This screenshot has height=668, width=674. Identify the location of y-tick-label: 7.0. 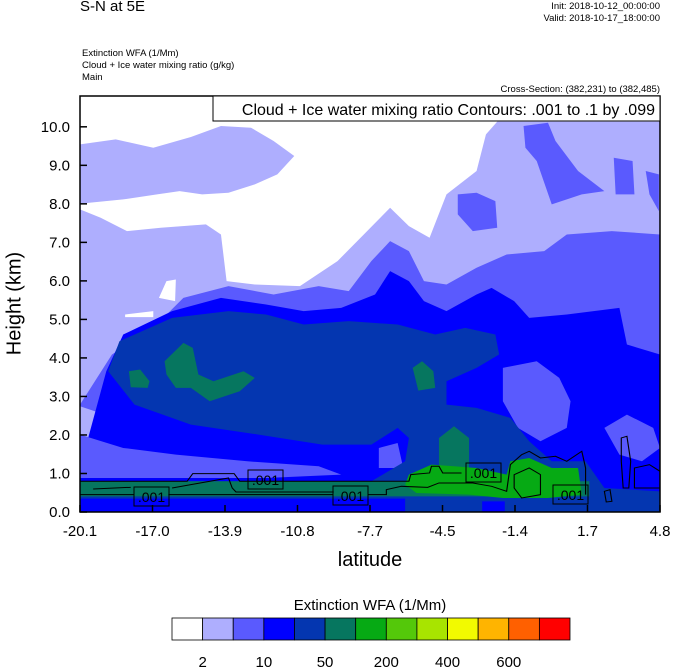
(59, 242).